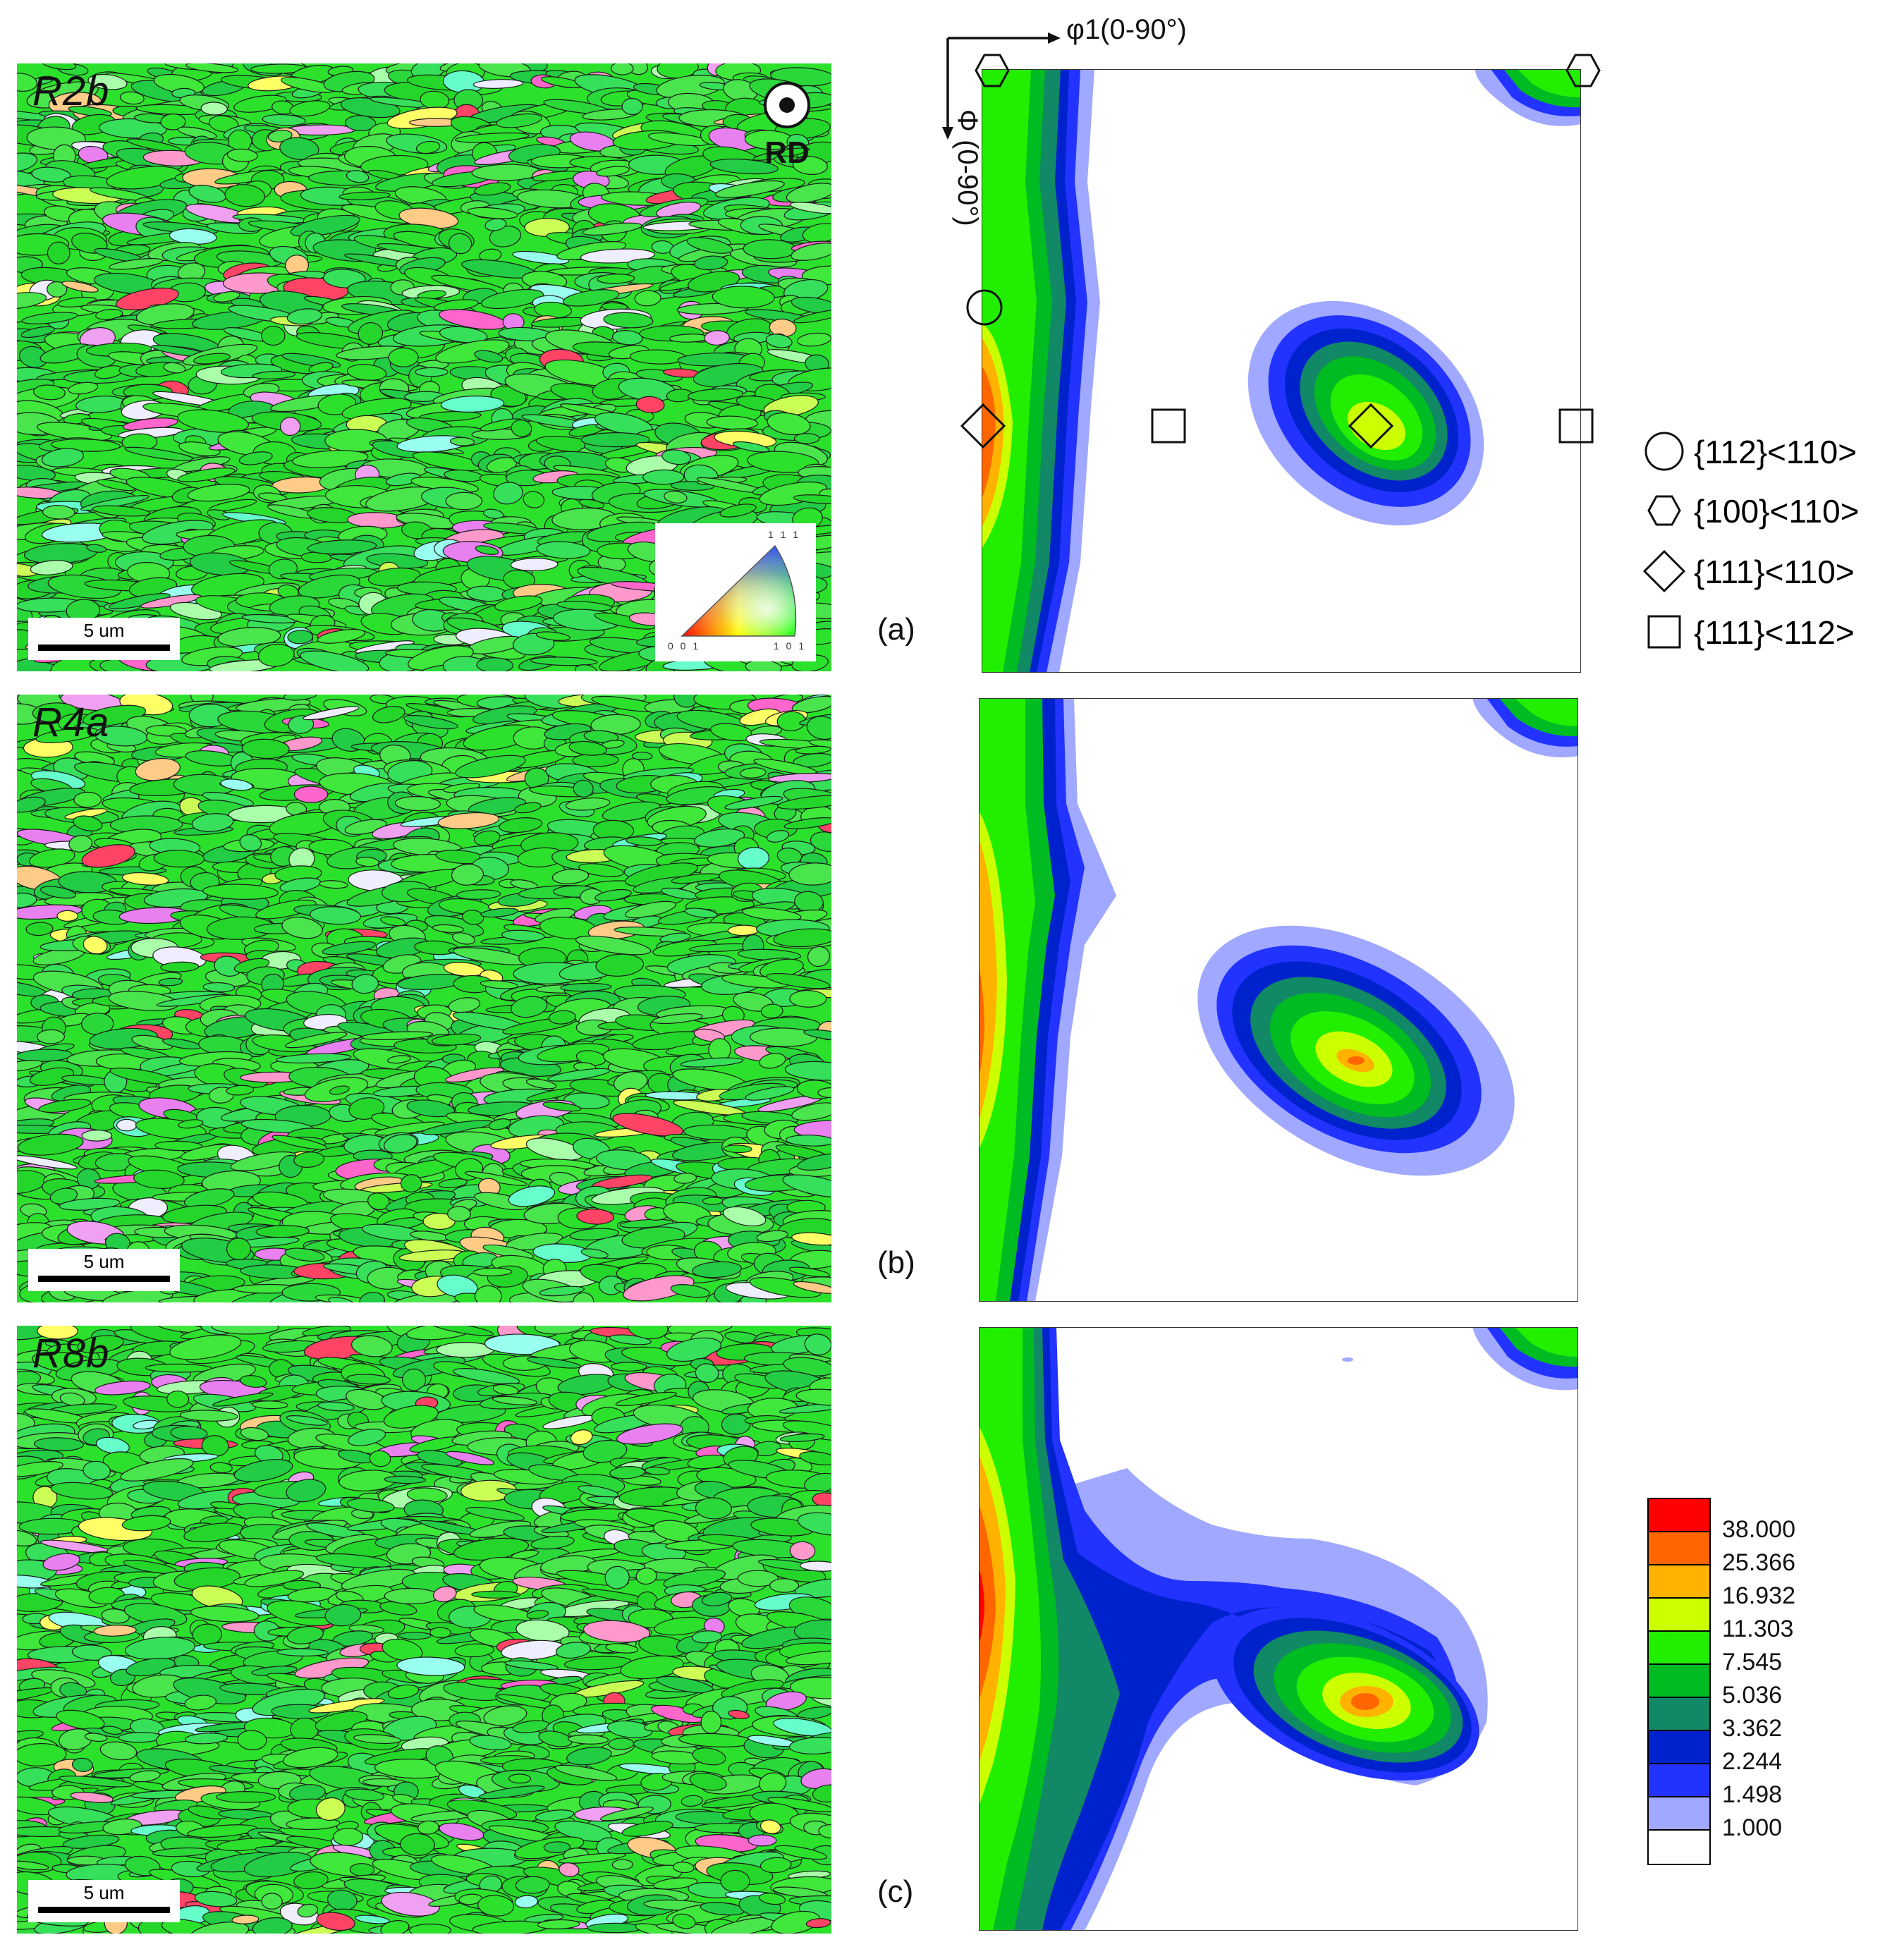  What do you see at coordinates (1758, 1629) in the screenshot?
I see `colorbar-level-label: 11.303` at bounding box center [1758, 1629].